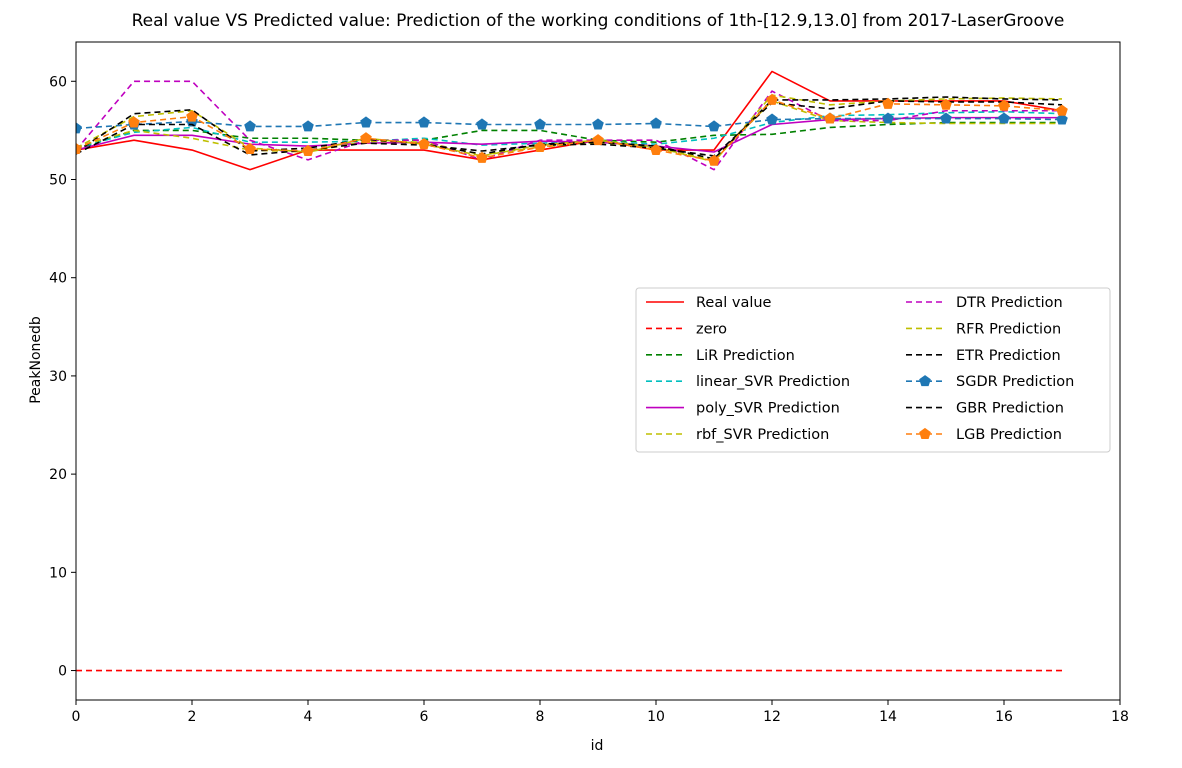 The image size is (1182, 768). I want to click on x-tick-label: 6, so click(424, 717).